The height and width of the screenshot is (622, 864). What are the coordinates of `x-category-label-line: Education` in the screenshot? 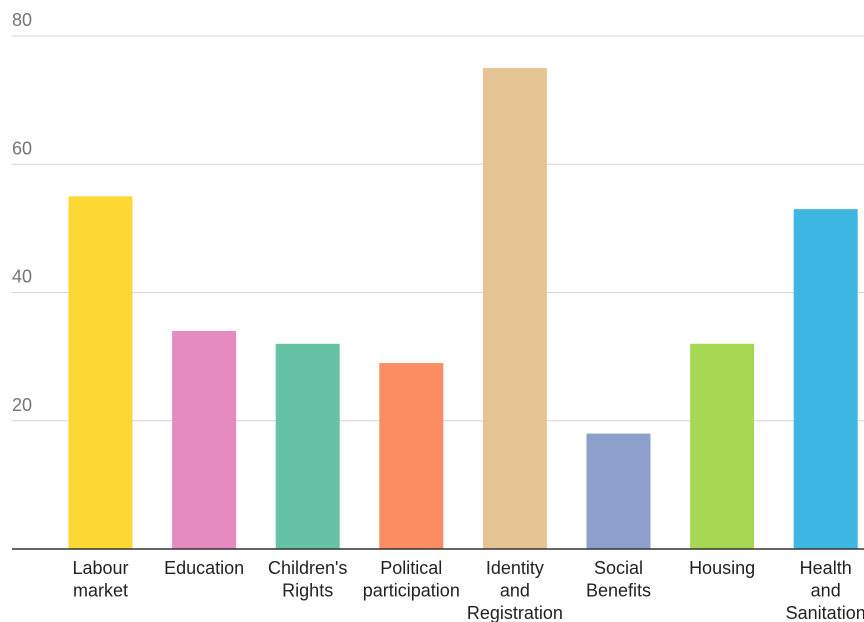 It's located at (204, 568).